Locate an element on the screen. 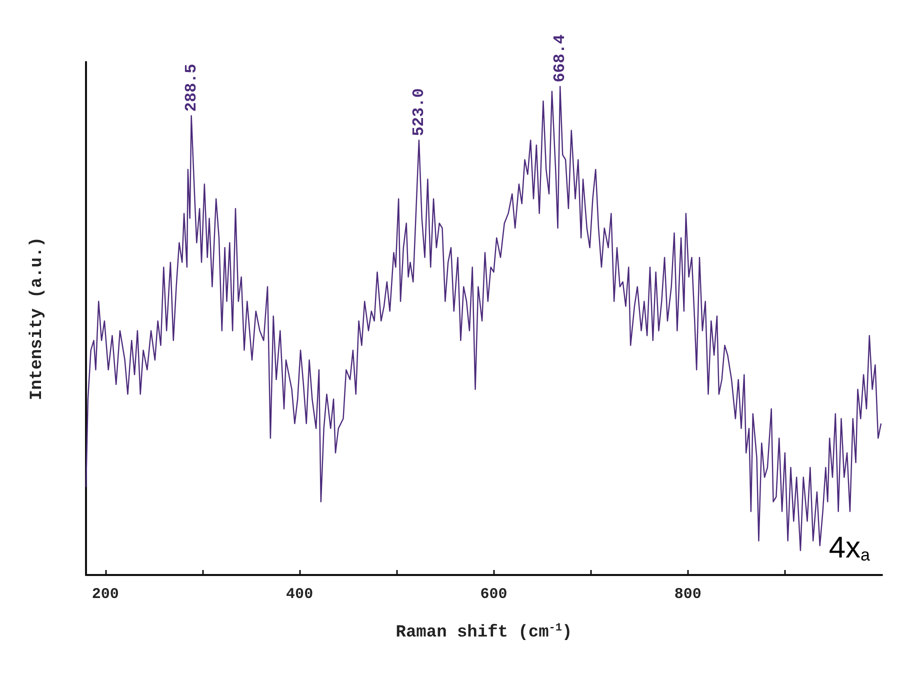 The height and width of the screenshot is (675, 908). x-tick-label: 800 is located at coordinates (688, 594).